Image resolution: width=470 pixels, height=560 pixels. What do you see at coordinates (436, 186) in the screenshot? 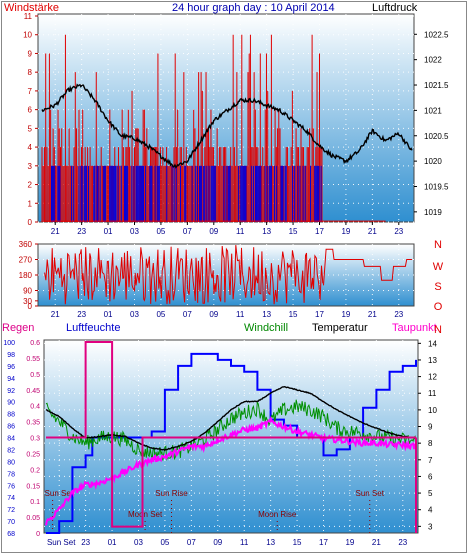
I see `right-tick-label: 1019.5` at bounding box center [436, 186].